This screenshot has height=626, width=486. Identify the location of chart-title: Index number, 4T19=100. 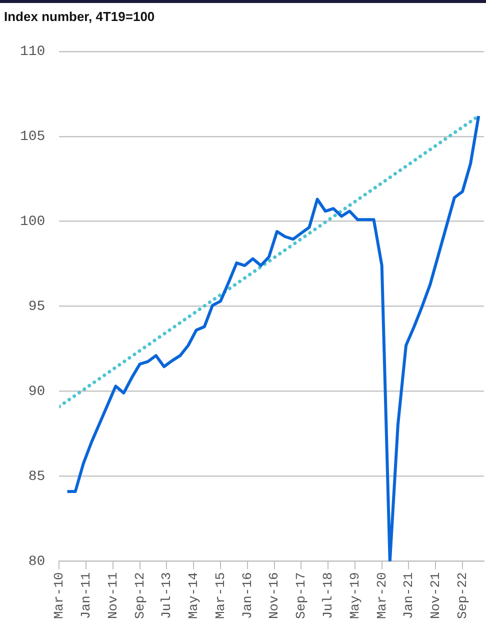
(79, 17).